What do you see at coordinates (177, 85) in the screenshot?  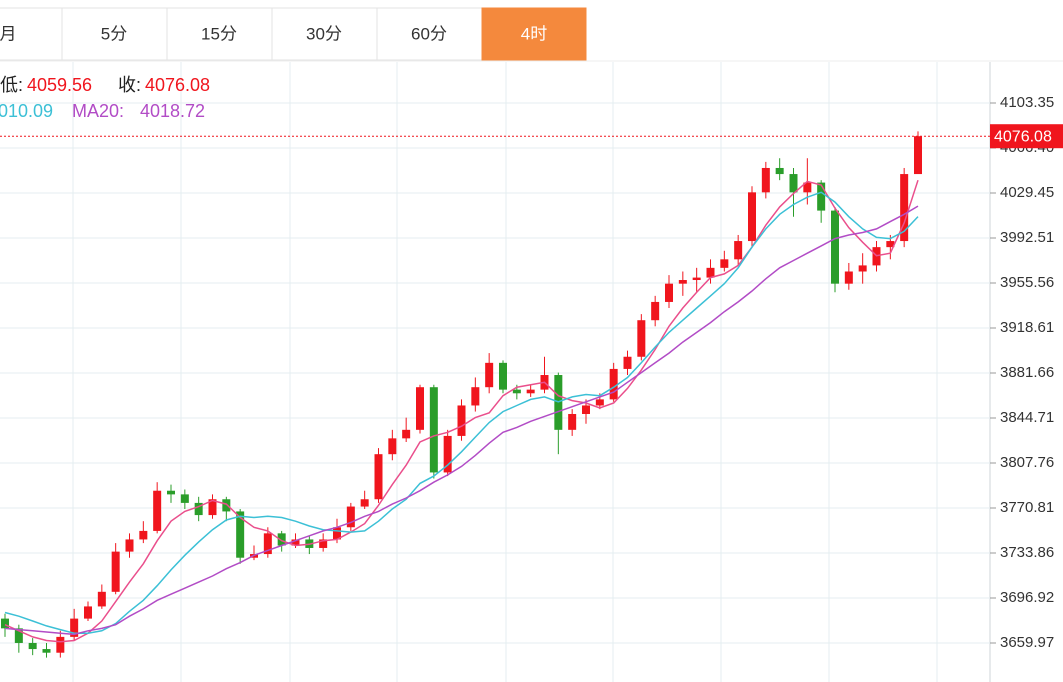 I see `close-value: 4076.08` at bounding box center [177, 85].